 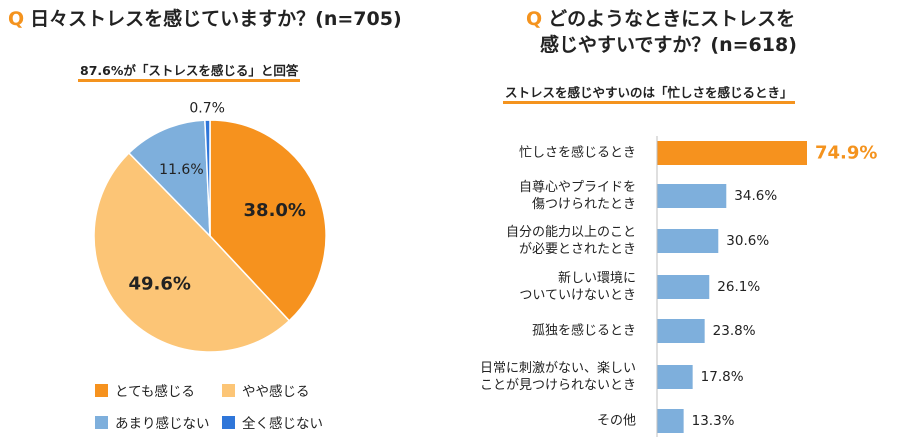 I want to click on left-question-title: Q 日々ストレスを感じていますか？(n=705), so click(x=205, y=19).